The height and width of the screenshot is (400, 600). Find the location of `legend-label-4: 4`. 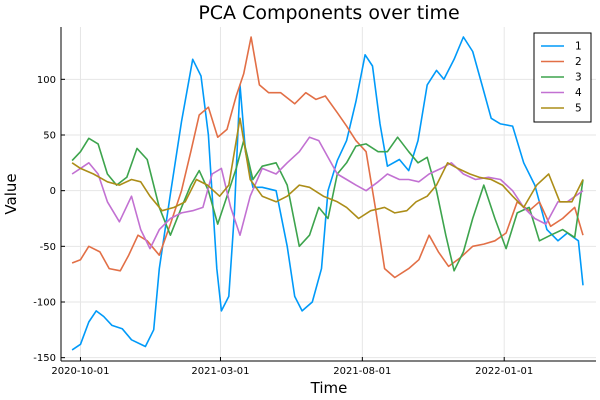

legend-label-4: 4 is located at coordinates (578, 93).